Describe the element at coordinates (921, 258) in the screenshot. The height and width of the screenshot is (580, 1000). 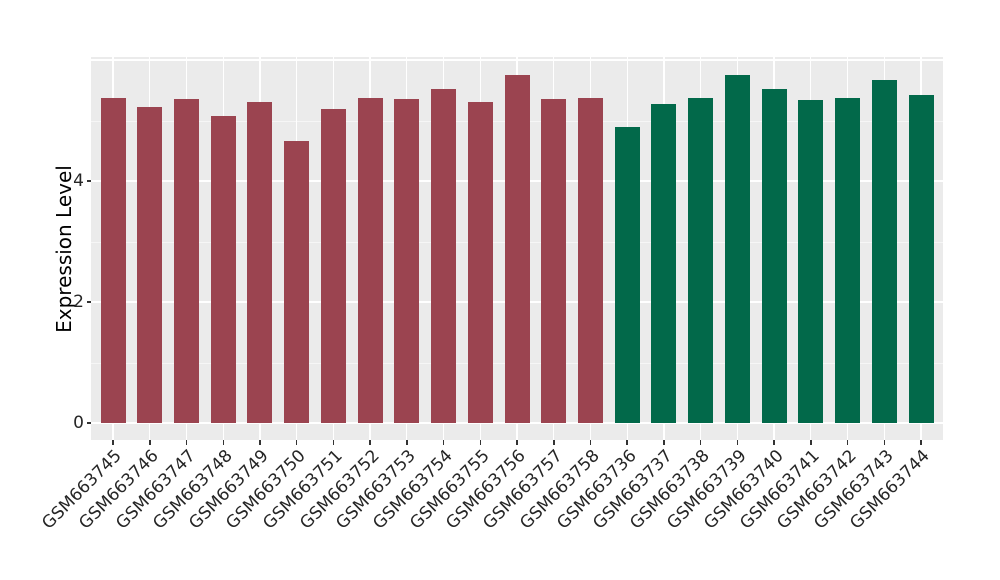
I see `bar-GSM663744` at that location.